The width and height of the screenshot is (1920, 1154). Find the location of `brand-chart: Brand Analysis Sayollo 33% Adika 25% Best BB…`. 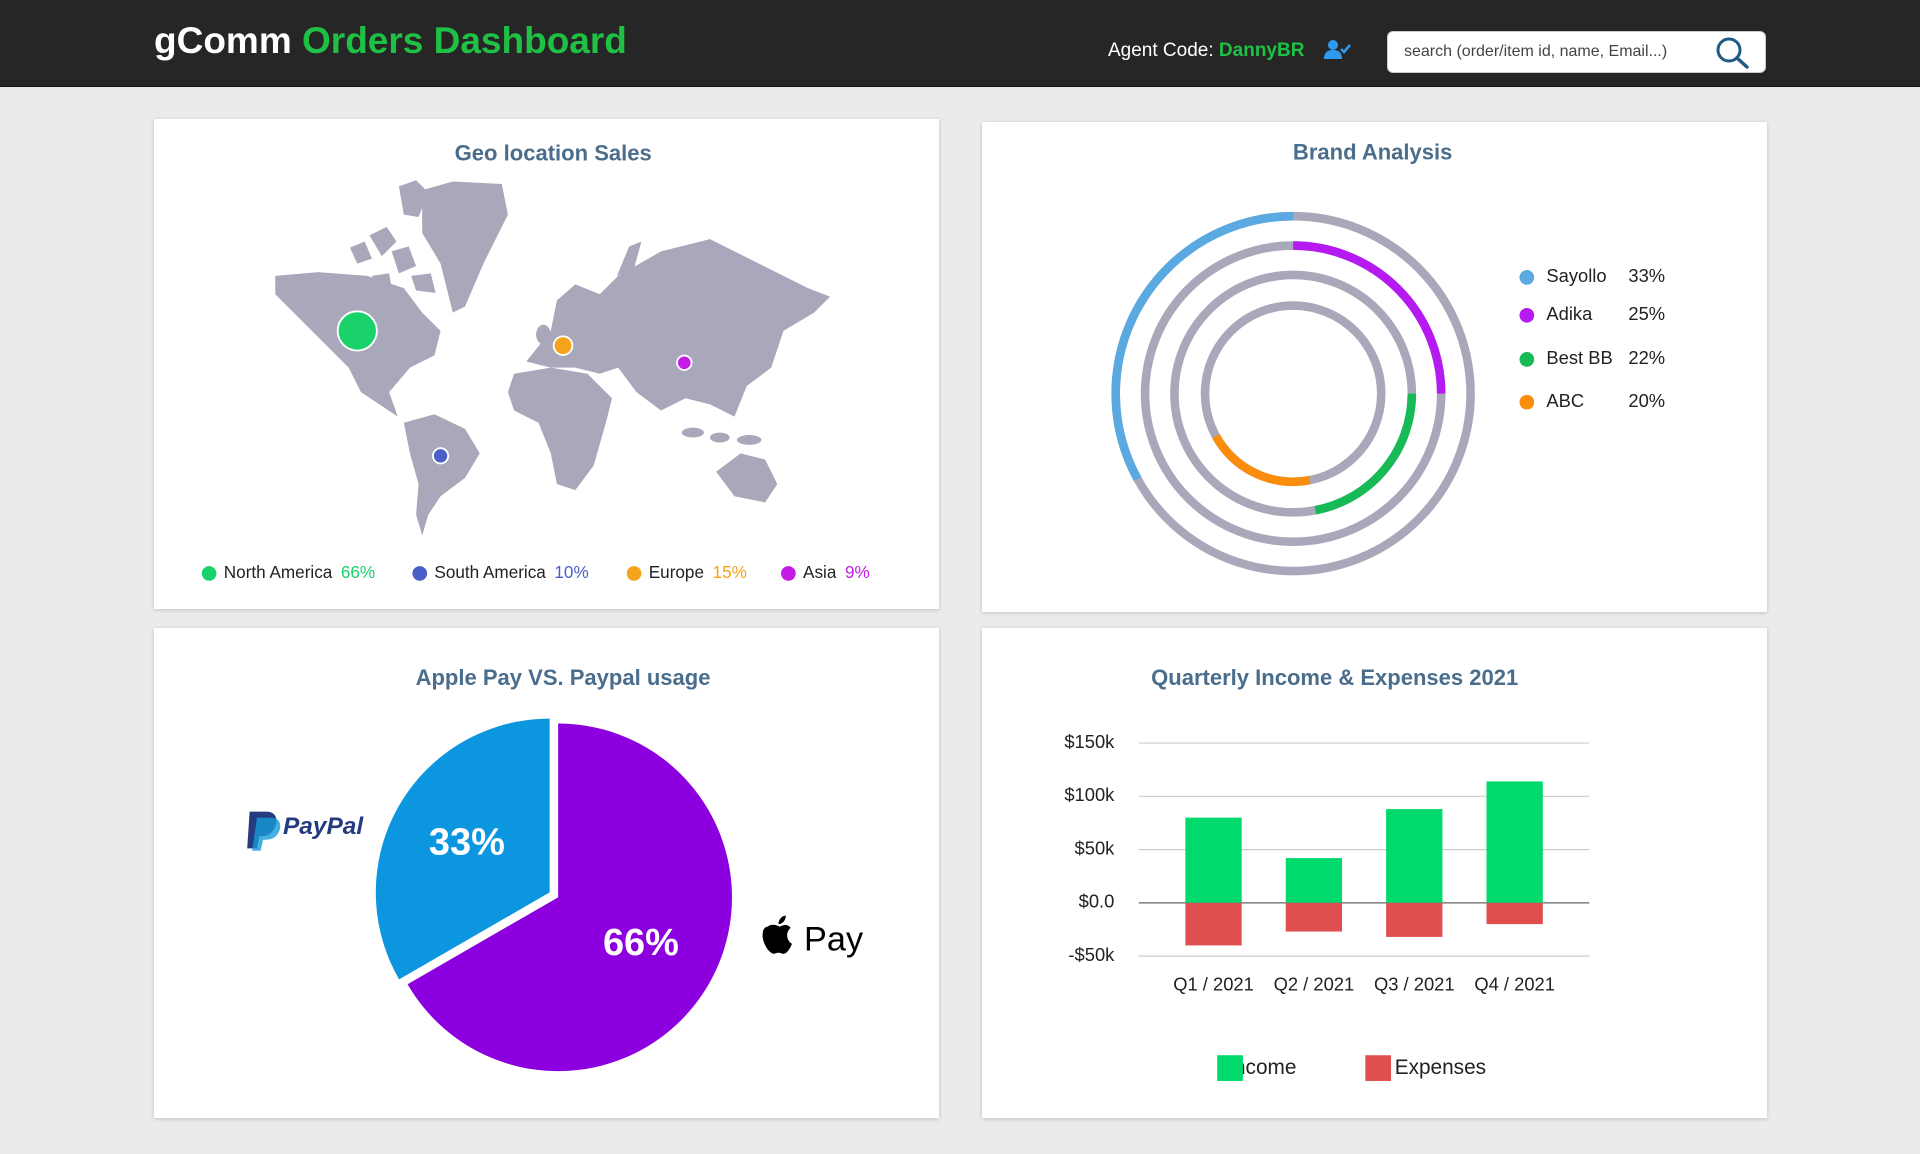

brand-chart: Brand Analysis Sayollo 33% Adika 25% Best BB… is located at coordinates (1388, 358).